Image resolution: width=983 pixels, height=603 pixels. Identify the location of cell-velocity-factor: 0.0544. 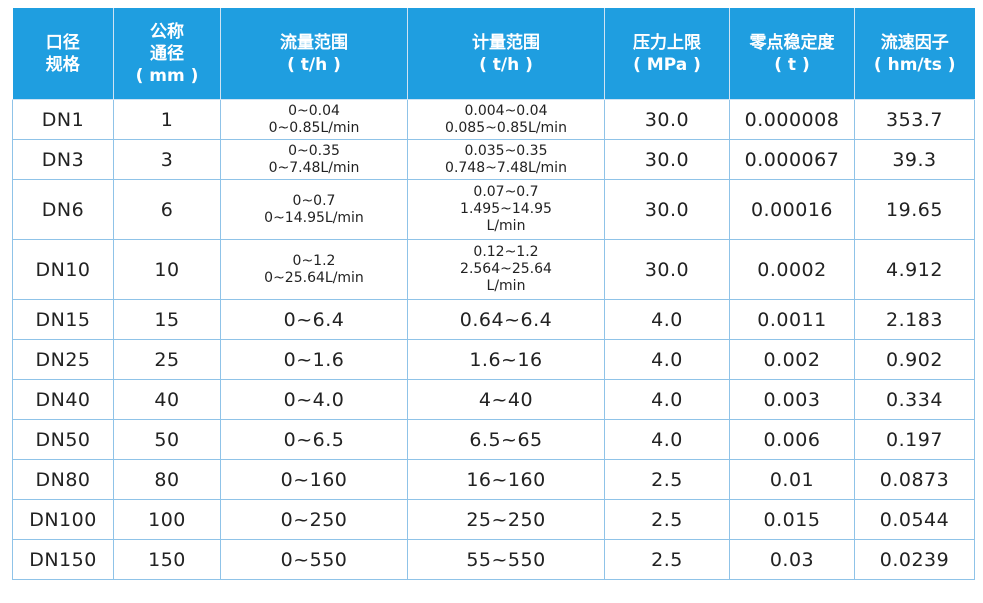
(914, 519).